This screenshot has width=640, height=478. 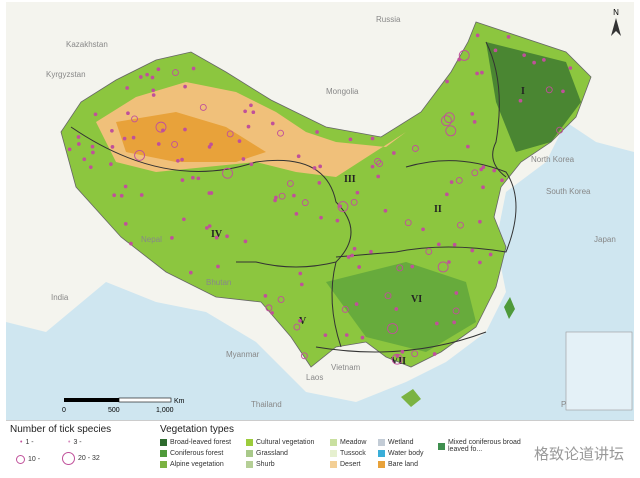 What do you see at coordinates (345, 464) in the screenshot?
I see `vegetation-legend-item: Desert` at bounding box center [345, 464].